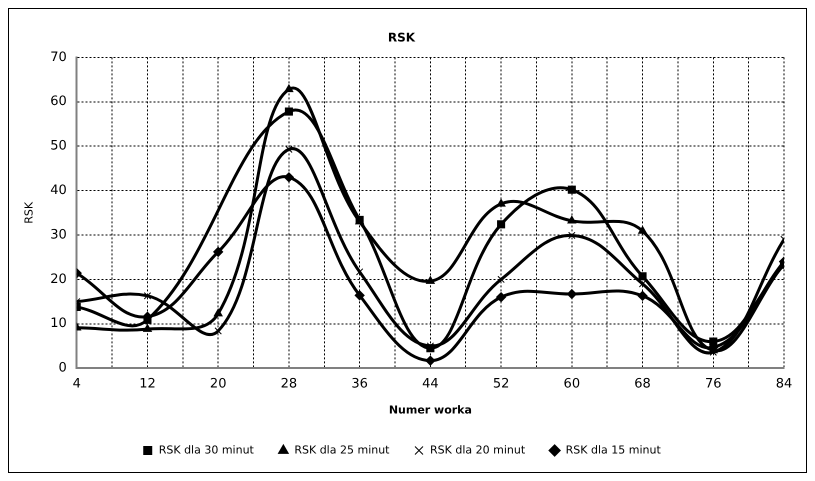  Describe the element at coordinates (58, 102) in the screenshot. I see `y-tick-label: 60` at that location.